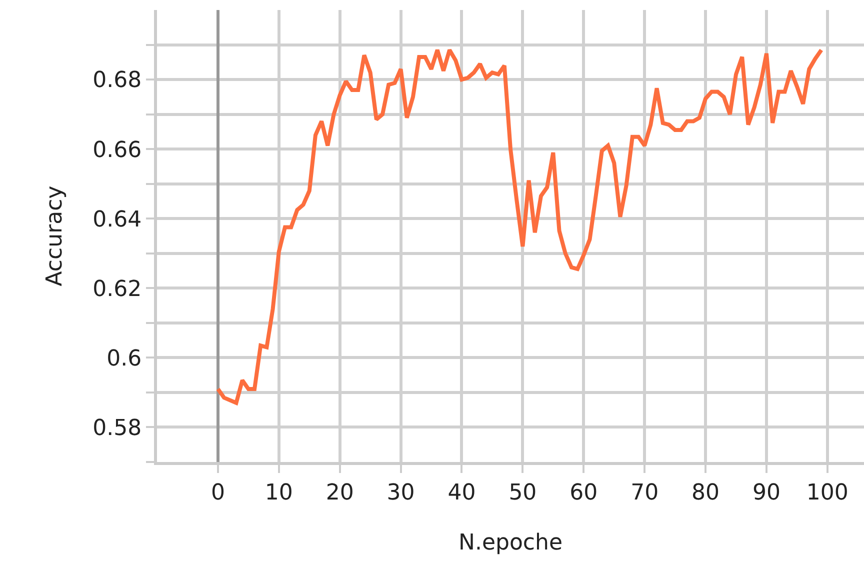 This screenshot has width=864, height=580. Describe the element at coordinates (278, 493) in the screenshot. I see `x-tick-label: 10` at that location.